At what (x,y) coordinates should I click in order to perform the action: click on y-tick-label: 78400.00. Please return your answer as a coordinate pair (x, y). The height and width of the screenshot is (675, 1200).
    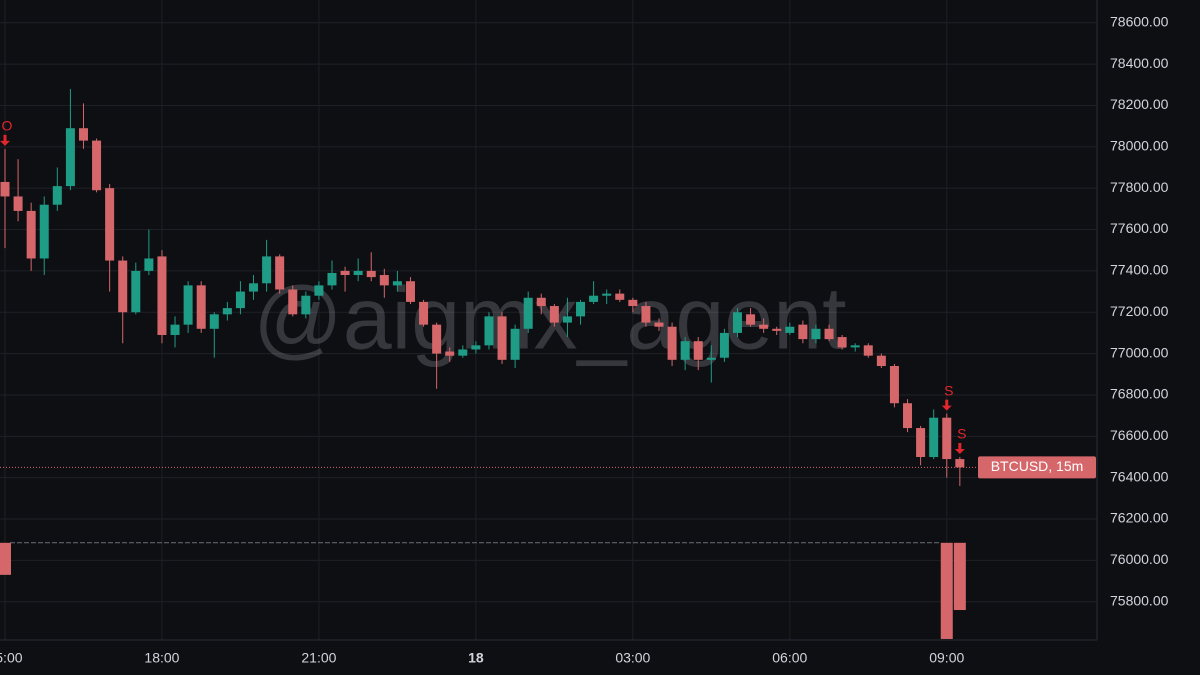
    Looking at the image, I should click on (1139, 63).